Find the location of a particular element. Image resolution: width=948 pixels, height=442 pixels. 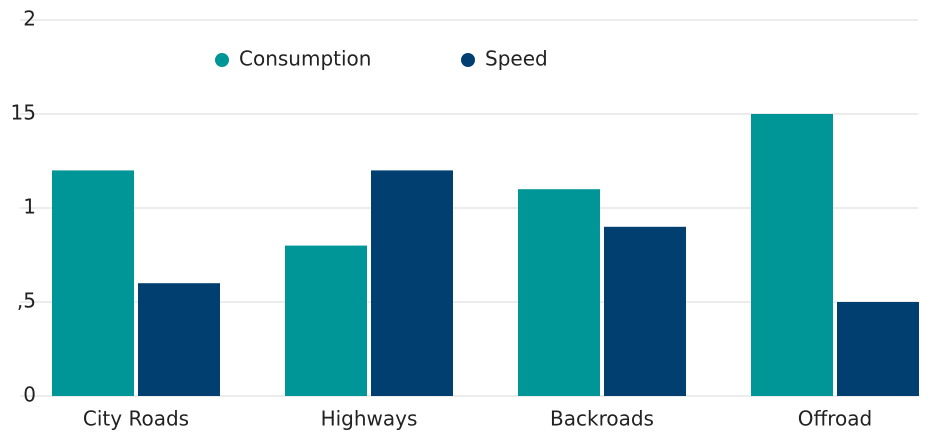

y-tick-label: 1 is located at coordinates (29, 207).